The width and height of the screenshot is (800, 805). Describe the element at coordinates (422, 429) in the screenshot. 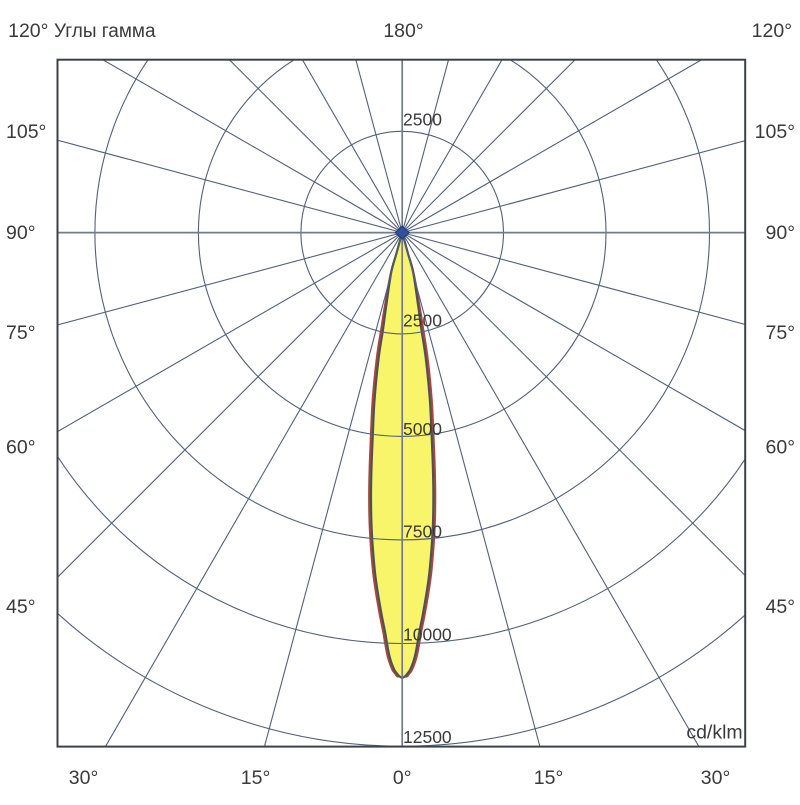

I see `svg-text: 5000` at that location.